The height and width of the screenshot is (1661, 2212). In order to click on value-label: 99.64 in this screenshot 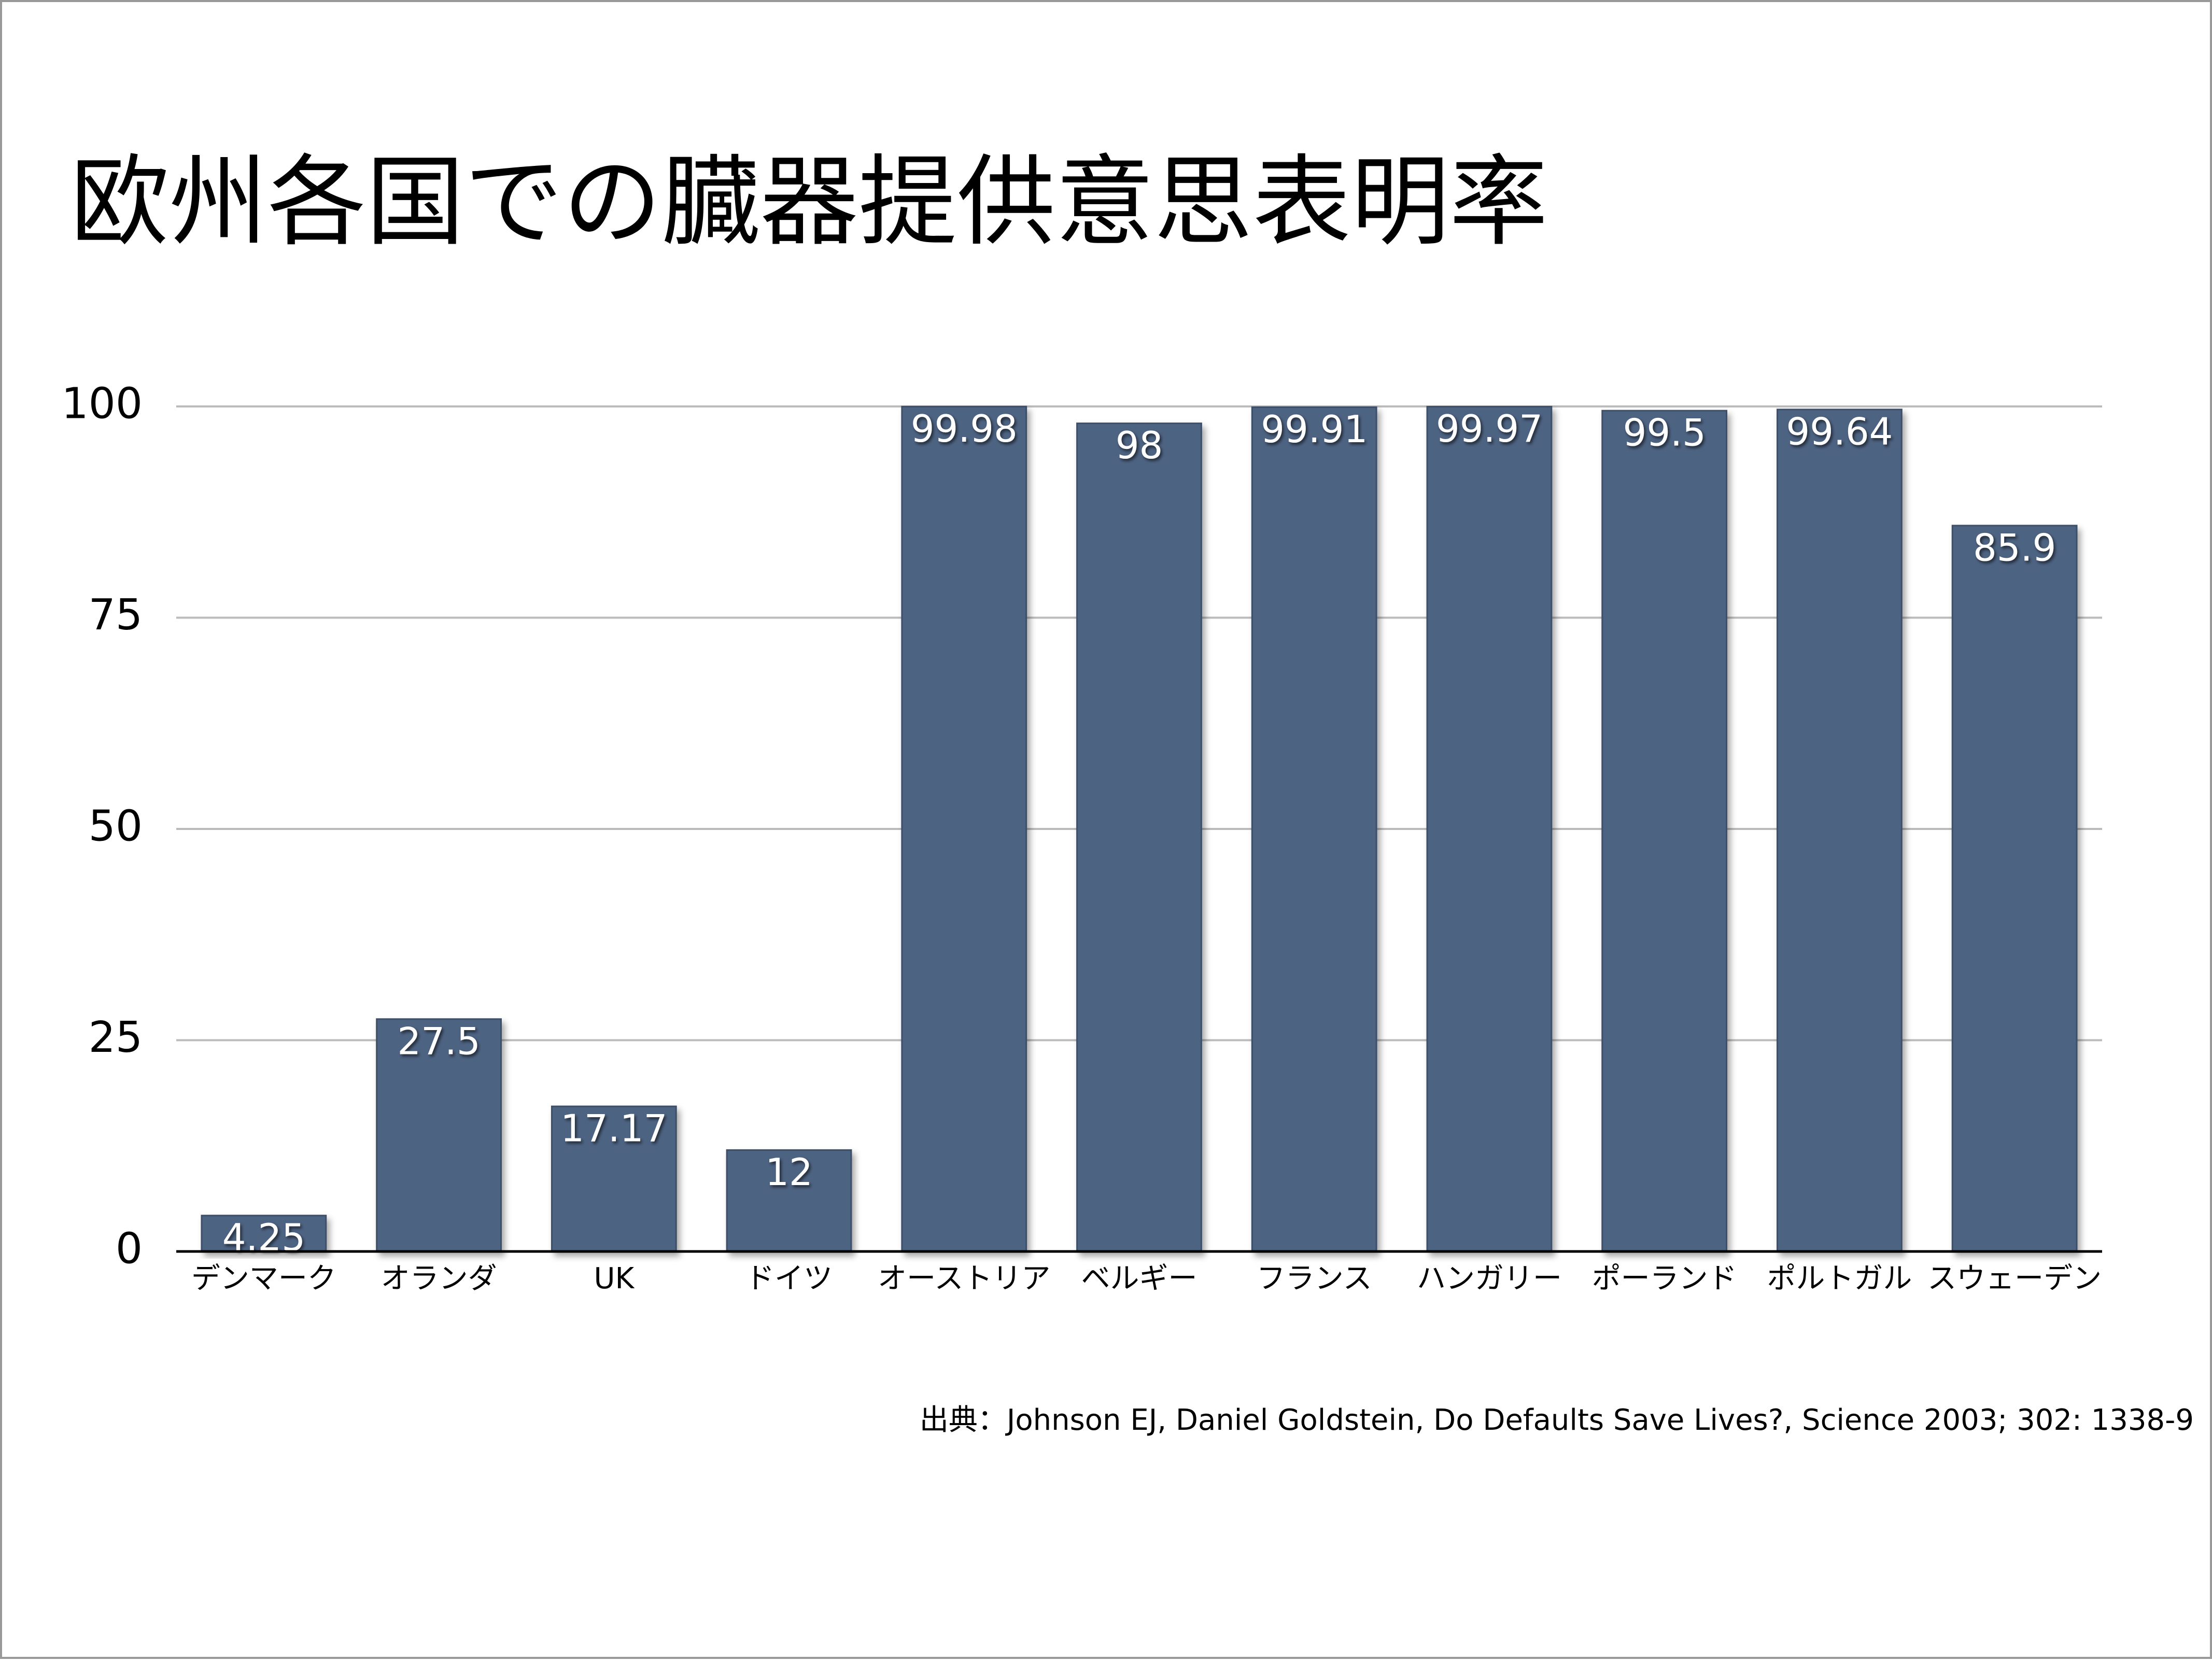, I will do `click(1839, 431)`.